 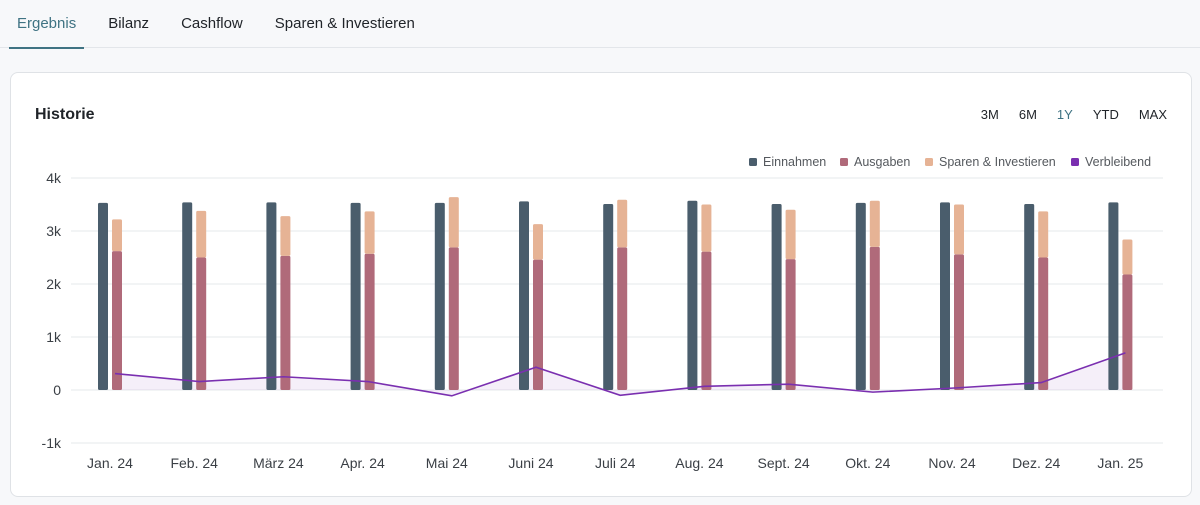 What do you see at coordinates (951, 463) in the screenshot?
I see `x-tick-label: Nov. 24` at bounding box center [951, 463].